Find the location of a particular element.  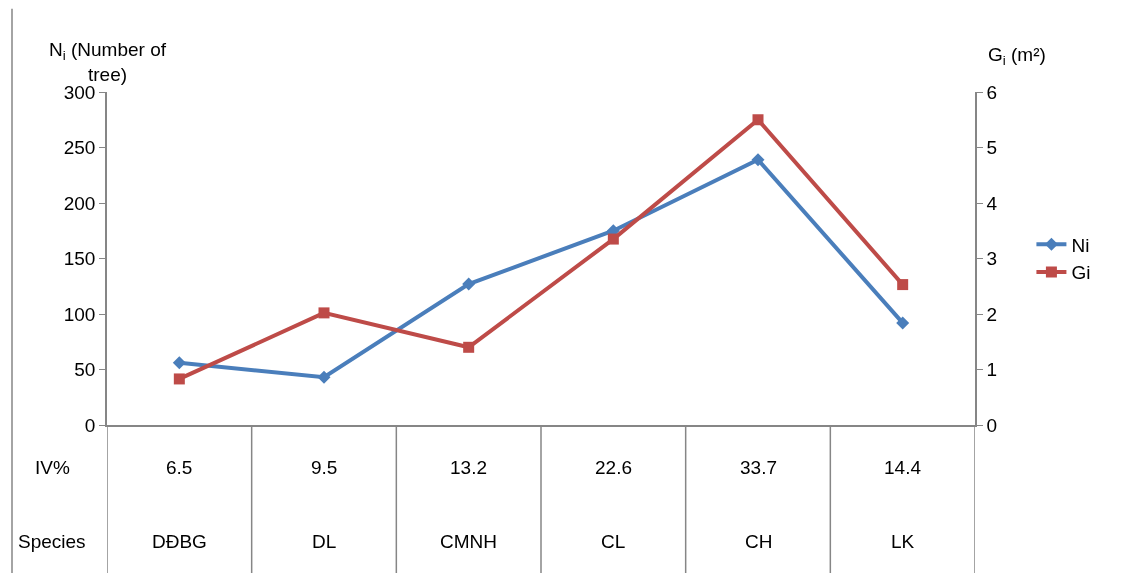

x-tick-label: DL is located at coordinates (324, 541).